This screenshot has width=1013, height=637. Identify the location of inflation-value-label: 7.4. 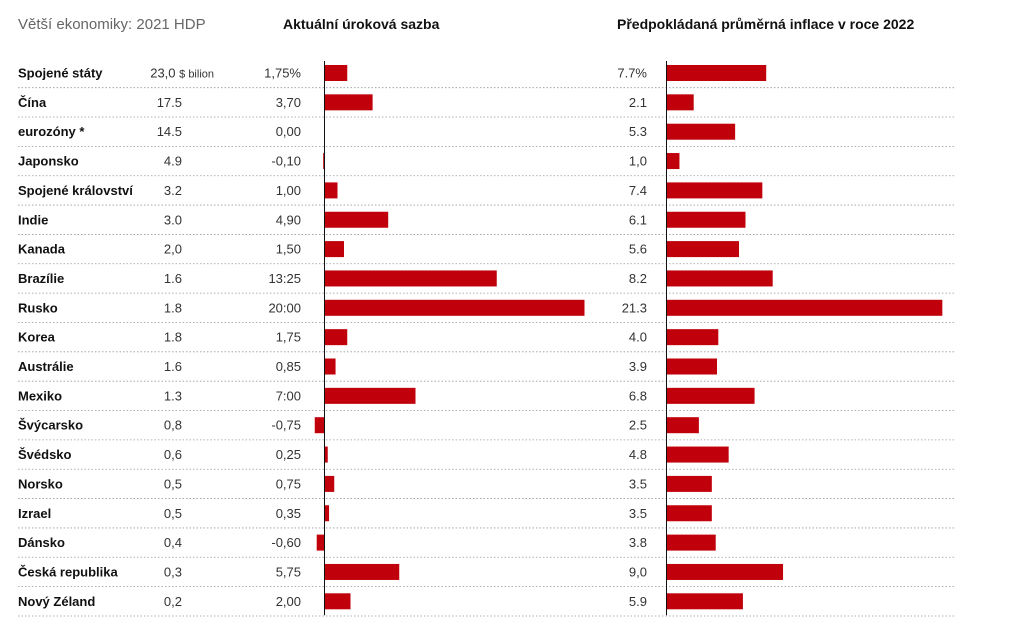
(638, 190).